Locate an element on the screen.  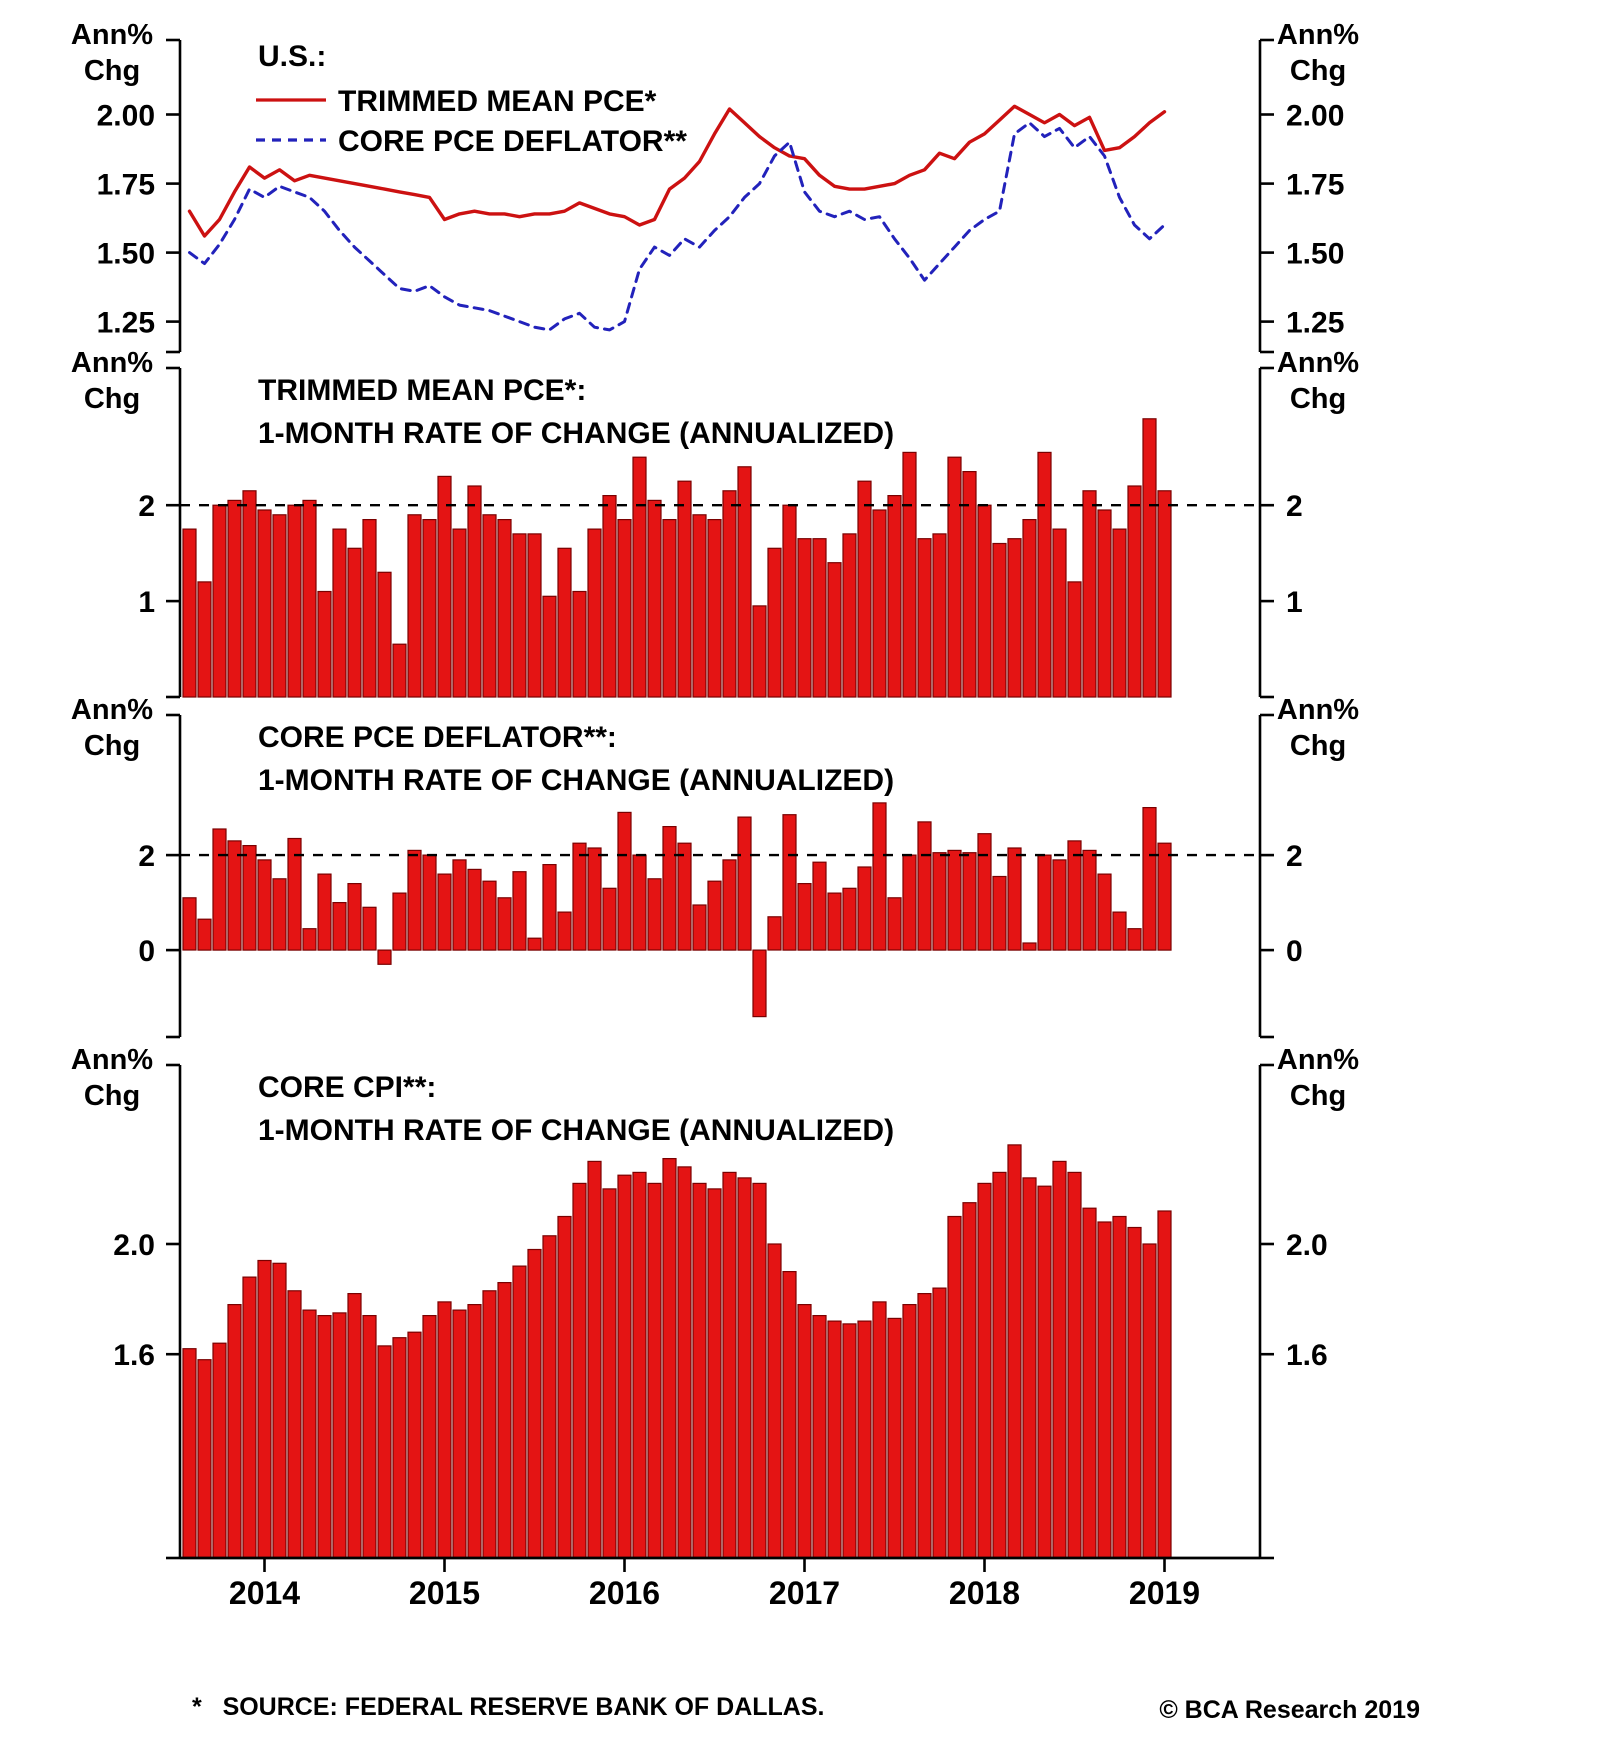
y-tick-label-right: 0 is located at coordinates (1294, 951).